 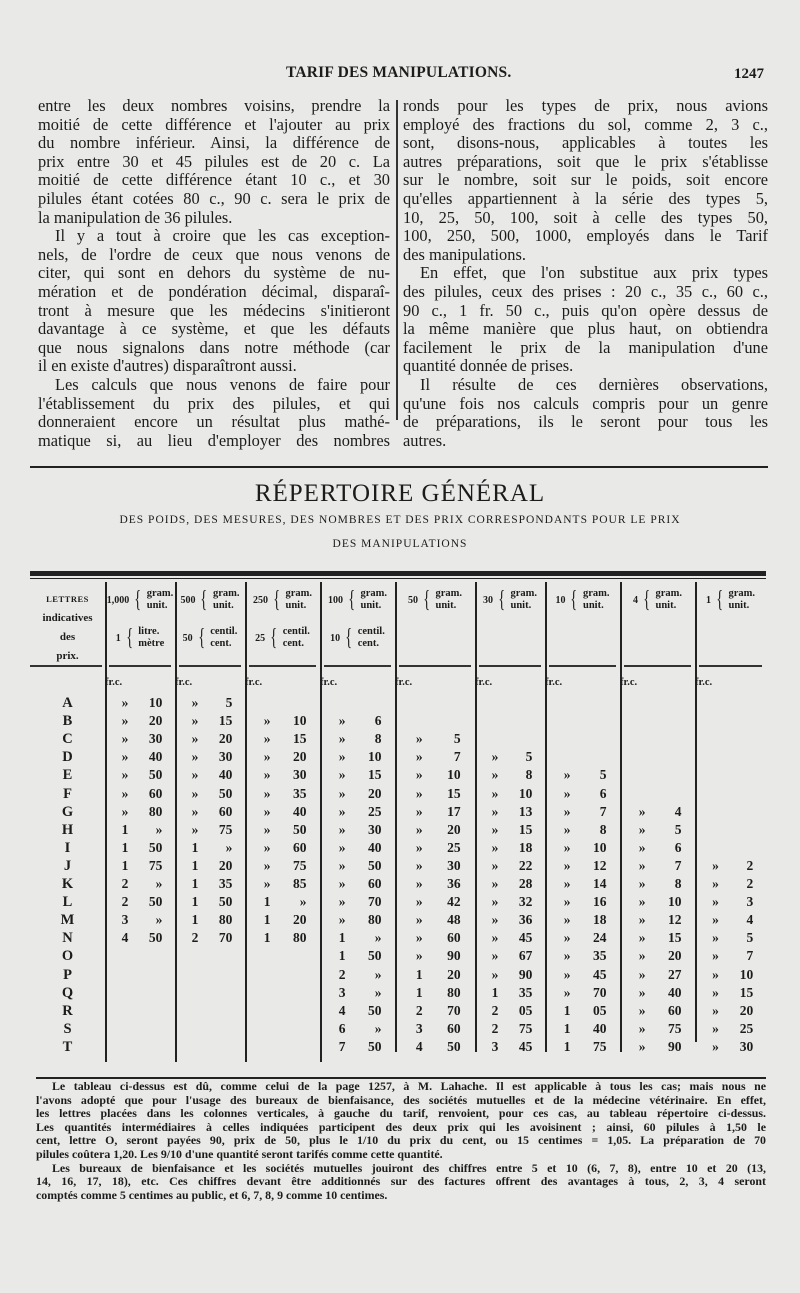 What do you see at coordinates (510, 757) in the screenshot?
I see `table-cell: » 5` at bounding box center [510, 757].